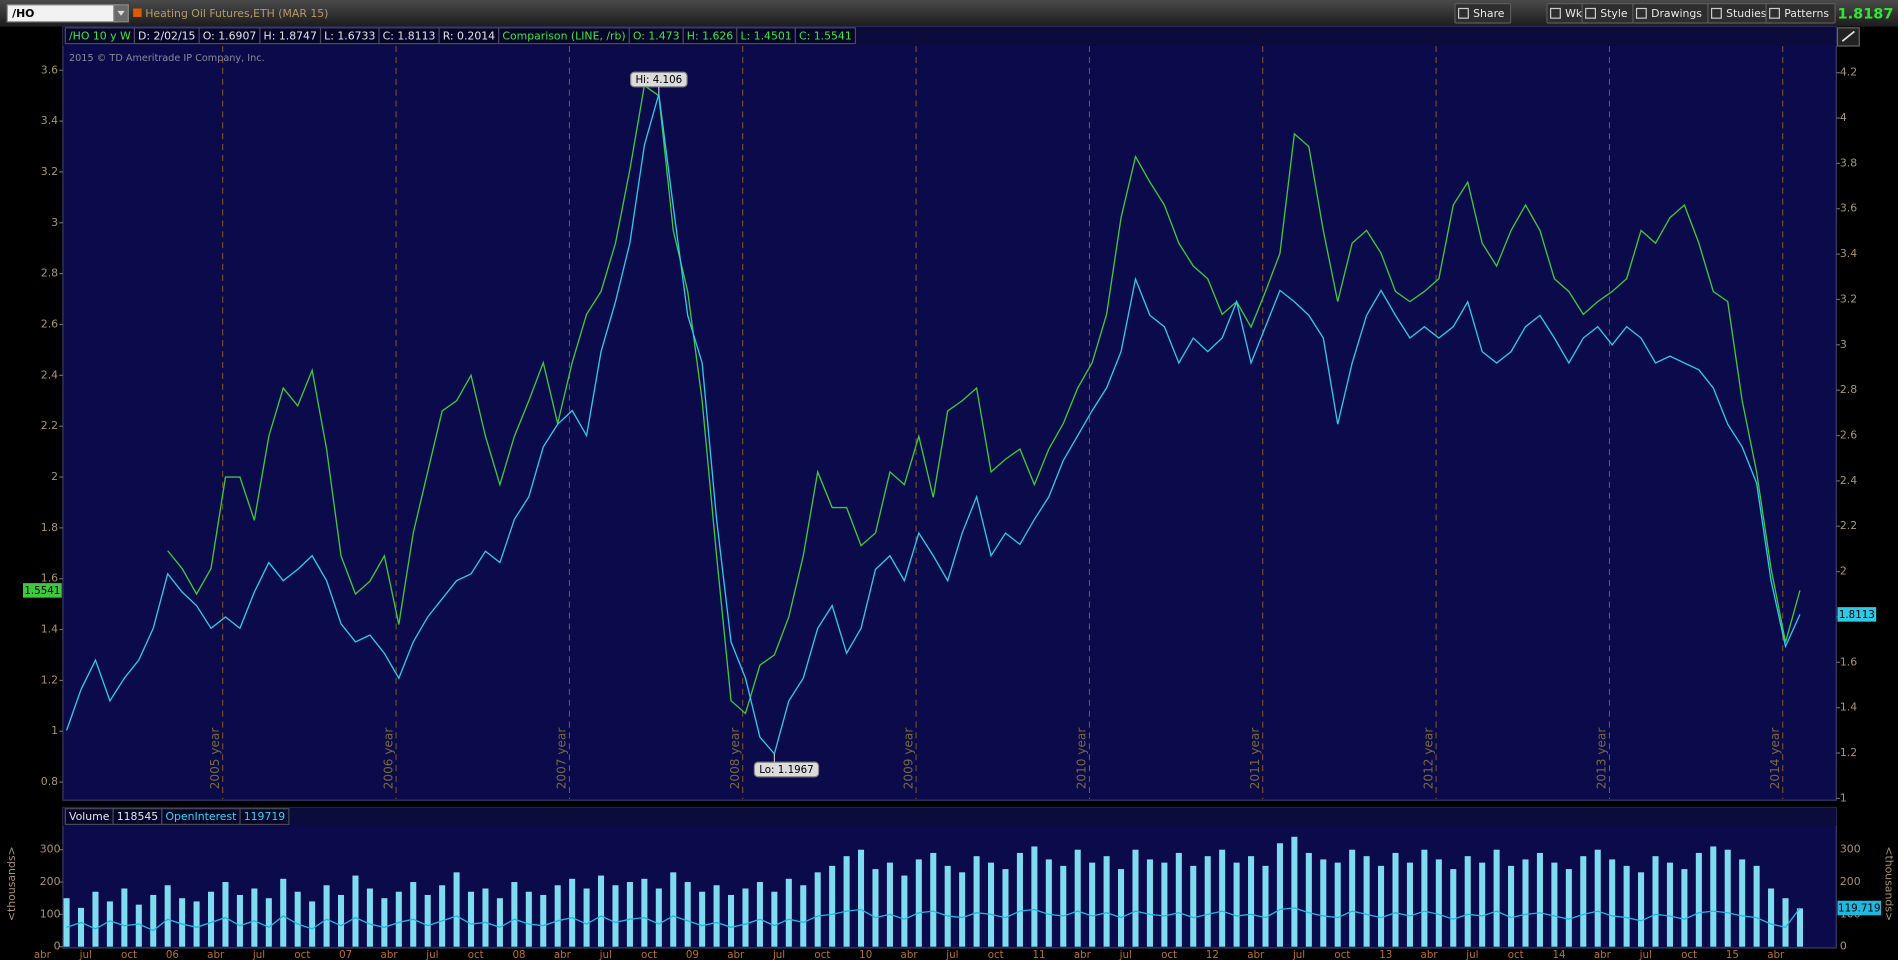 This screenshot has height=960, width=1898. Describe the element at coordinates (865, 954) in the screenshot. I see `x-tick-label: 10` at that location.